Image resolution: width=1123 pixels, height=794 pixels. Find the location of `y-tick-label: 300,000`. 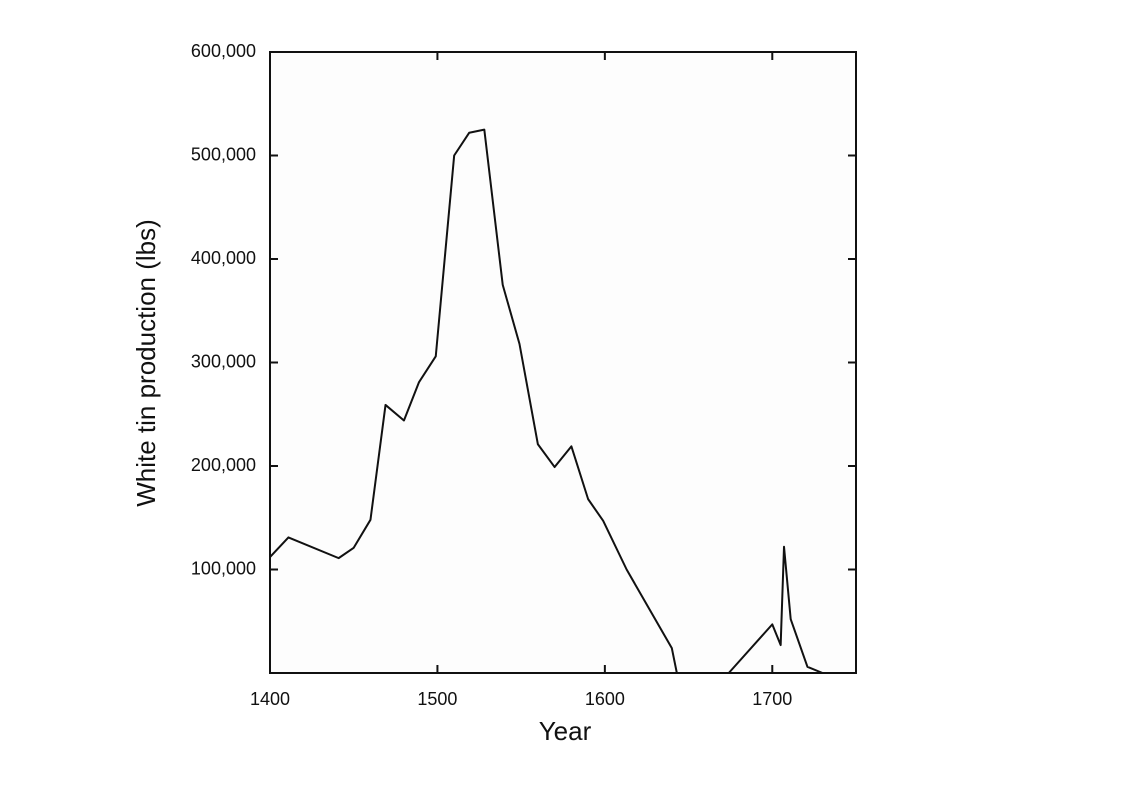

y-tick-label: 300,000 is located at coordinates (223, 361).